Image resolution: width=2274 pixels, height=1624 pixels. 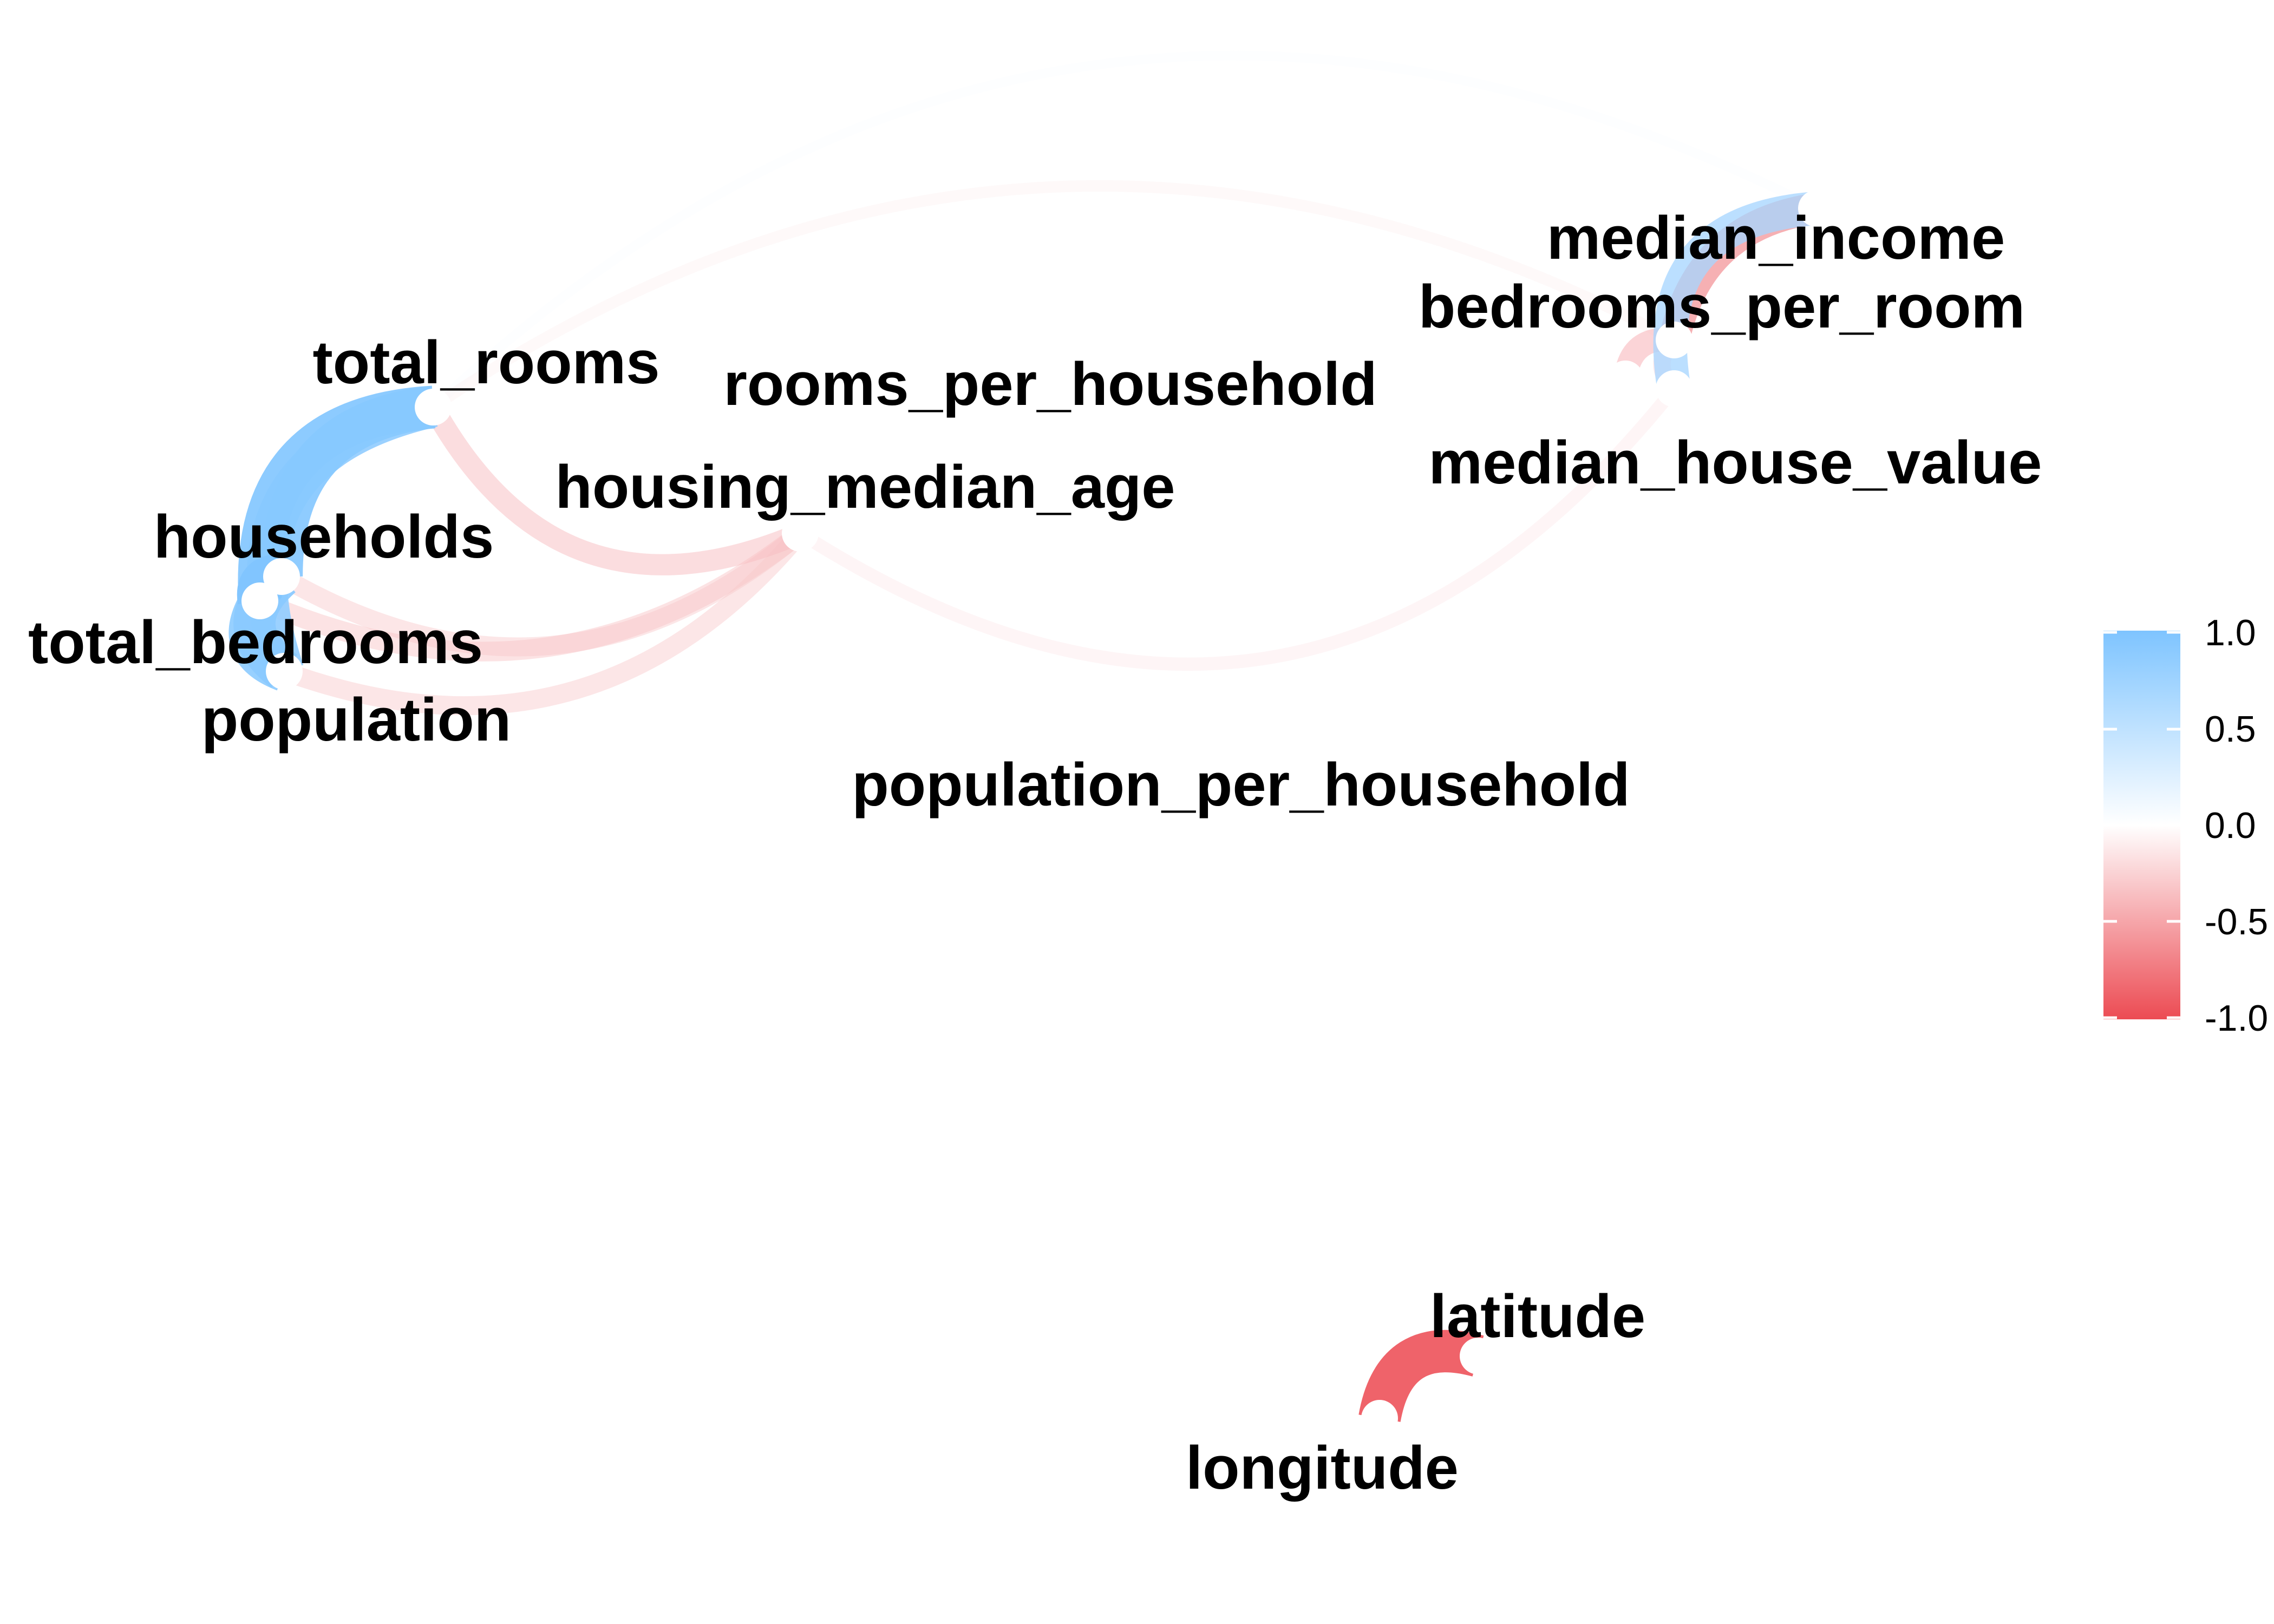 What do you see at coordinates (324, 537) in the screenshot?
I see `node-label-households: households` at bounding box center [324, 537].